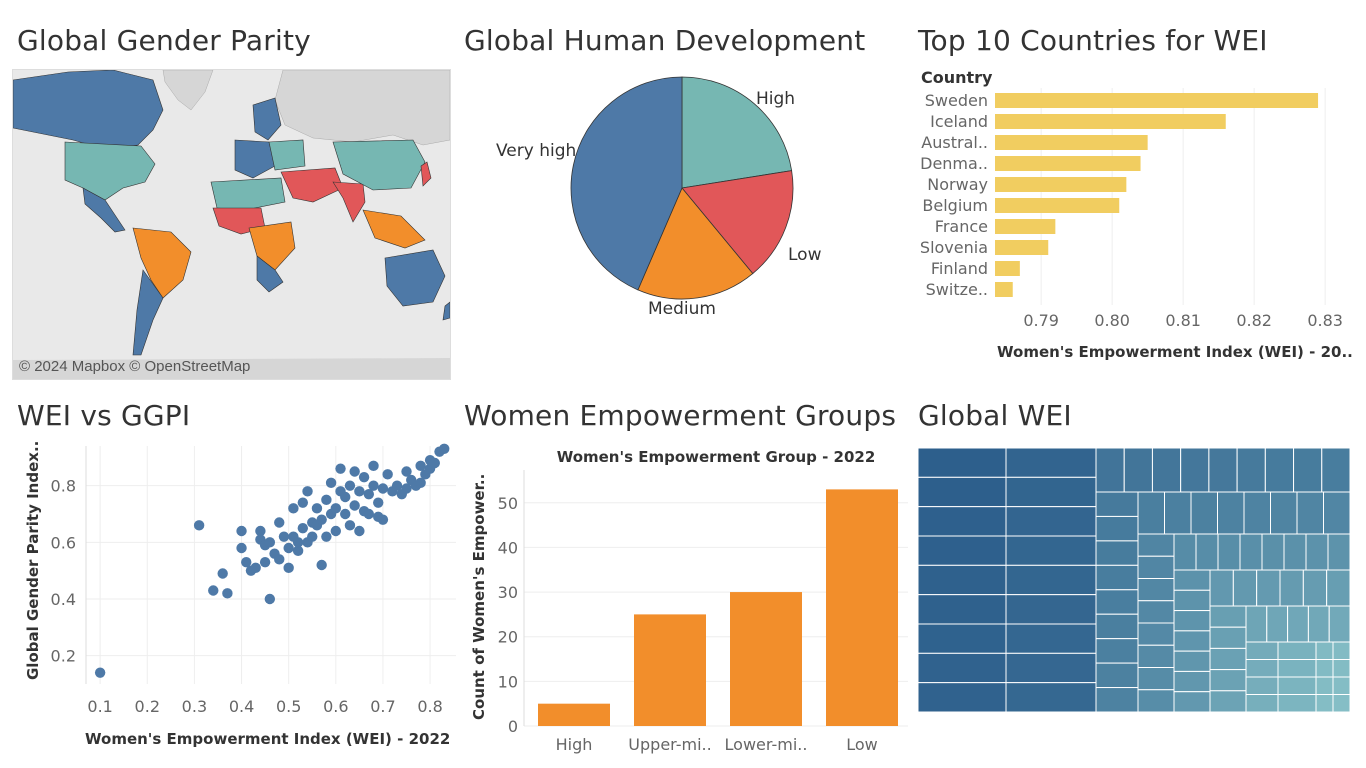 This screenshot has height=768, width=1366. I want to click on pie-slice-very-high, so click(626, 183).